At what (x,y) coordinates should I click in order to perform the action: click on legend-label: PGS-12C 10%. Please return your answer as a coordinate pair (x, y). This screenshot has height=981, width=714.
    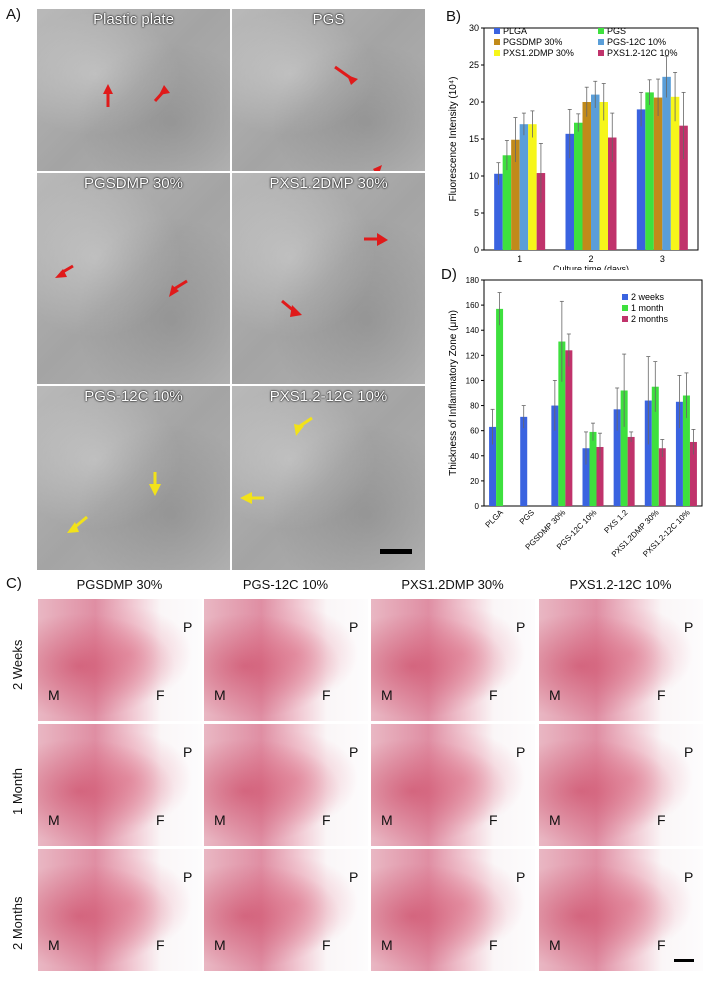
    Looking at the image, I should click on (636, 42).